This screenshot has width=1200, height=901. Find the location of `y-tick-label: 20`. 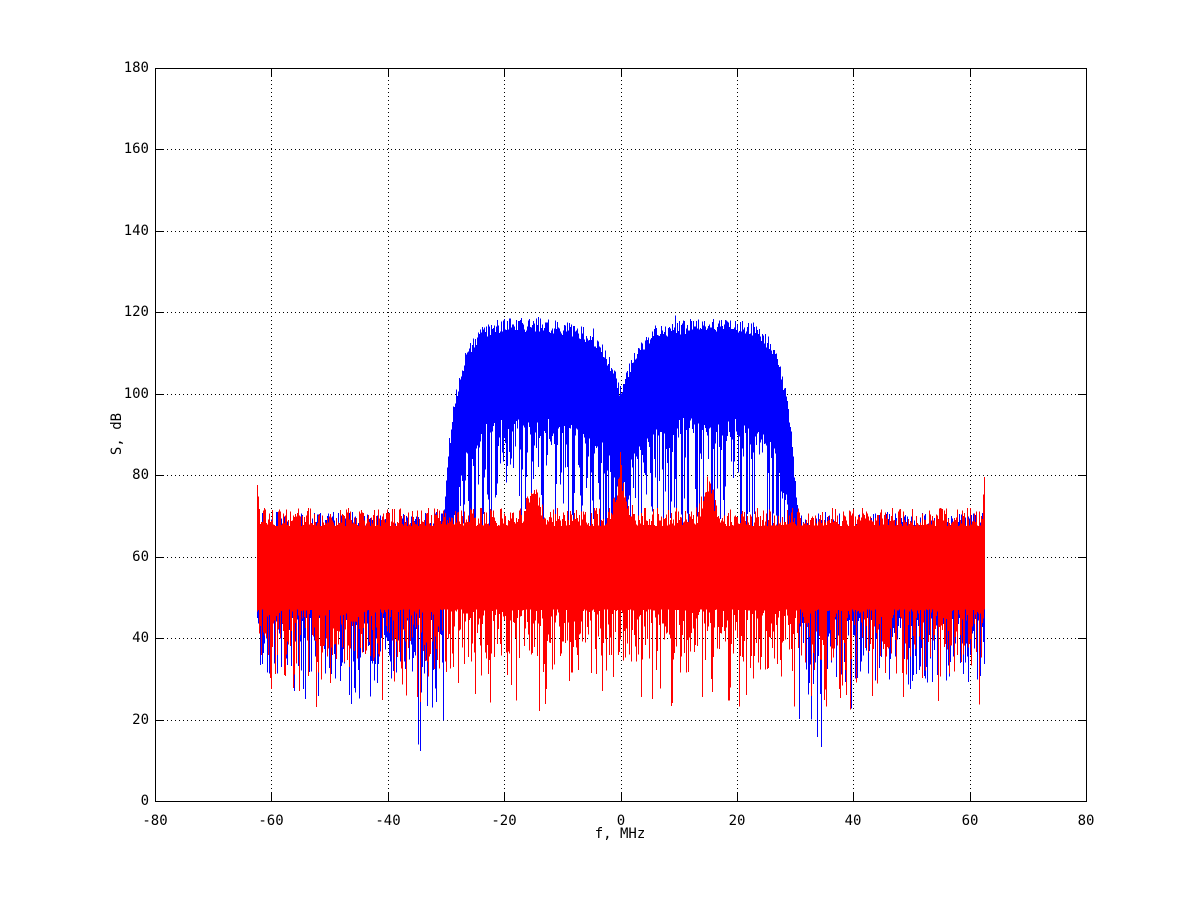

y-tick-label: 20 is located at coordinates (140, 720).